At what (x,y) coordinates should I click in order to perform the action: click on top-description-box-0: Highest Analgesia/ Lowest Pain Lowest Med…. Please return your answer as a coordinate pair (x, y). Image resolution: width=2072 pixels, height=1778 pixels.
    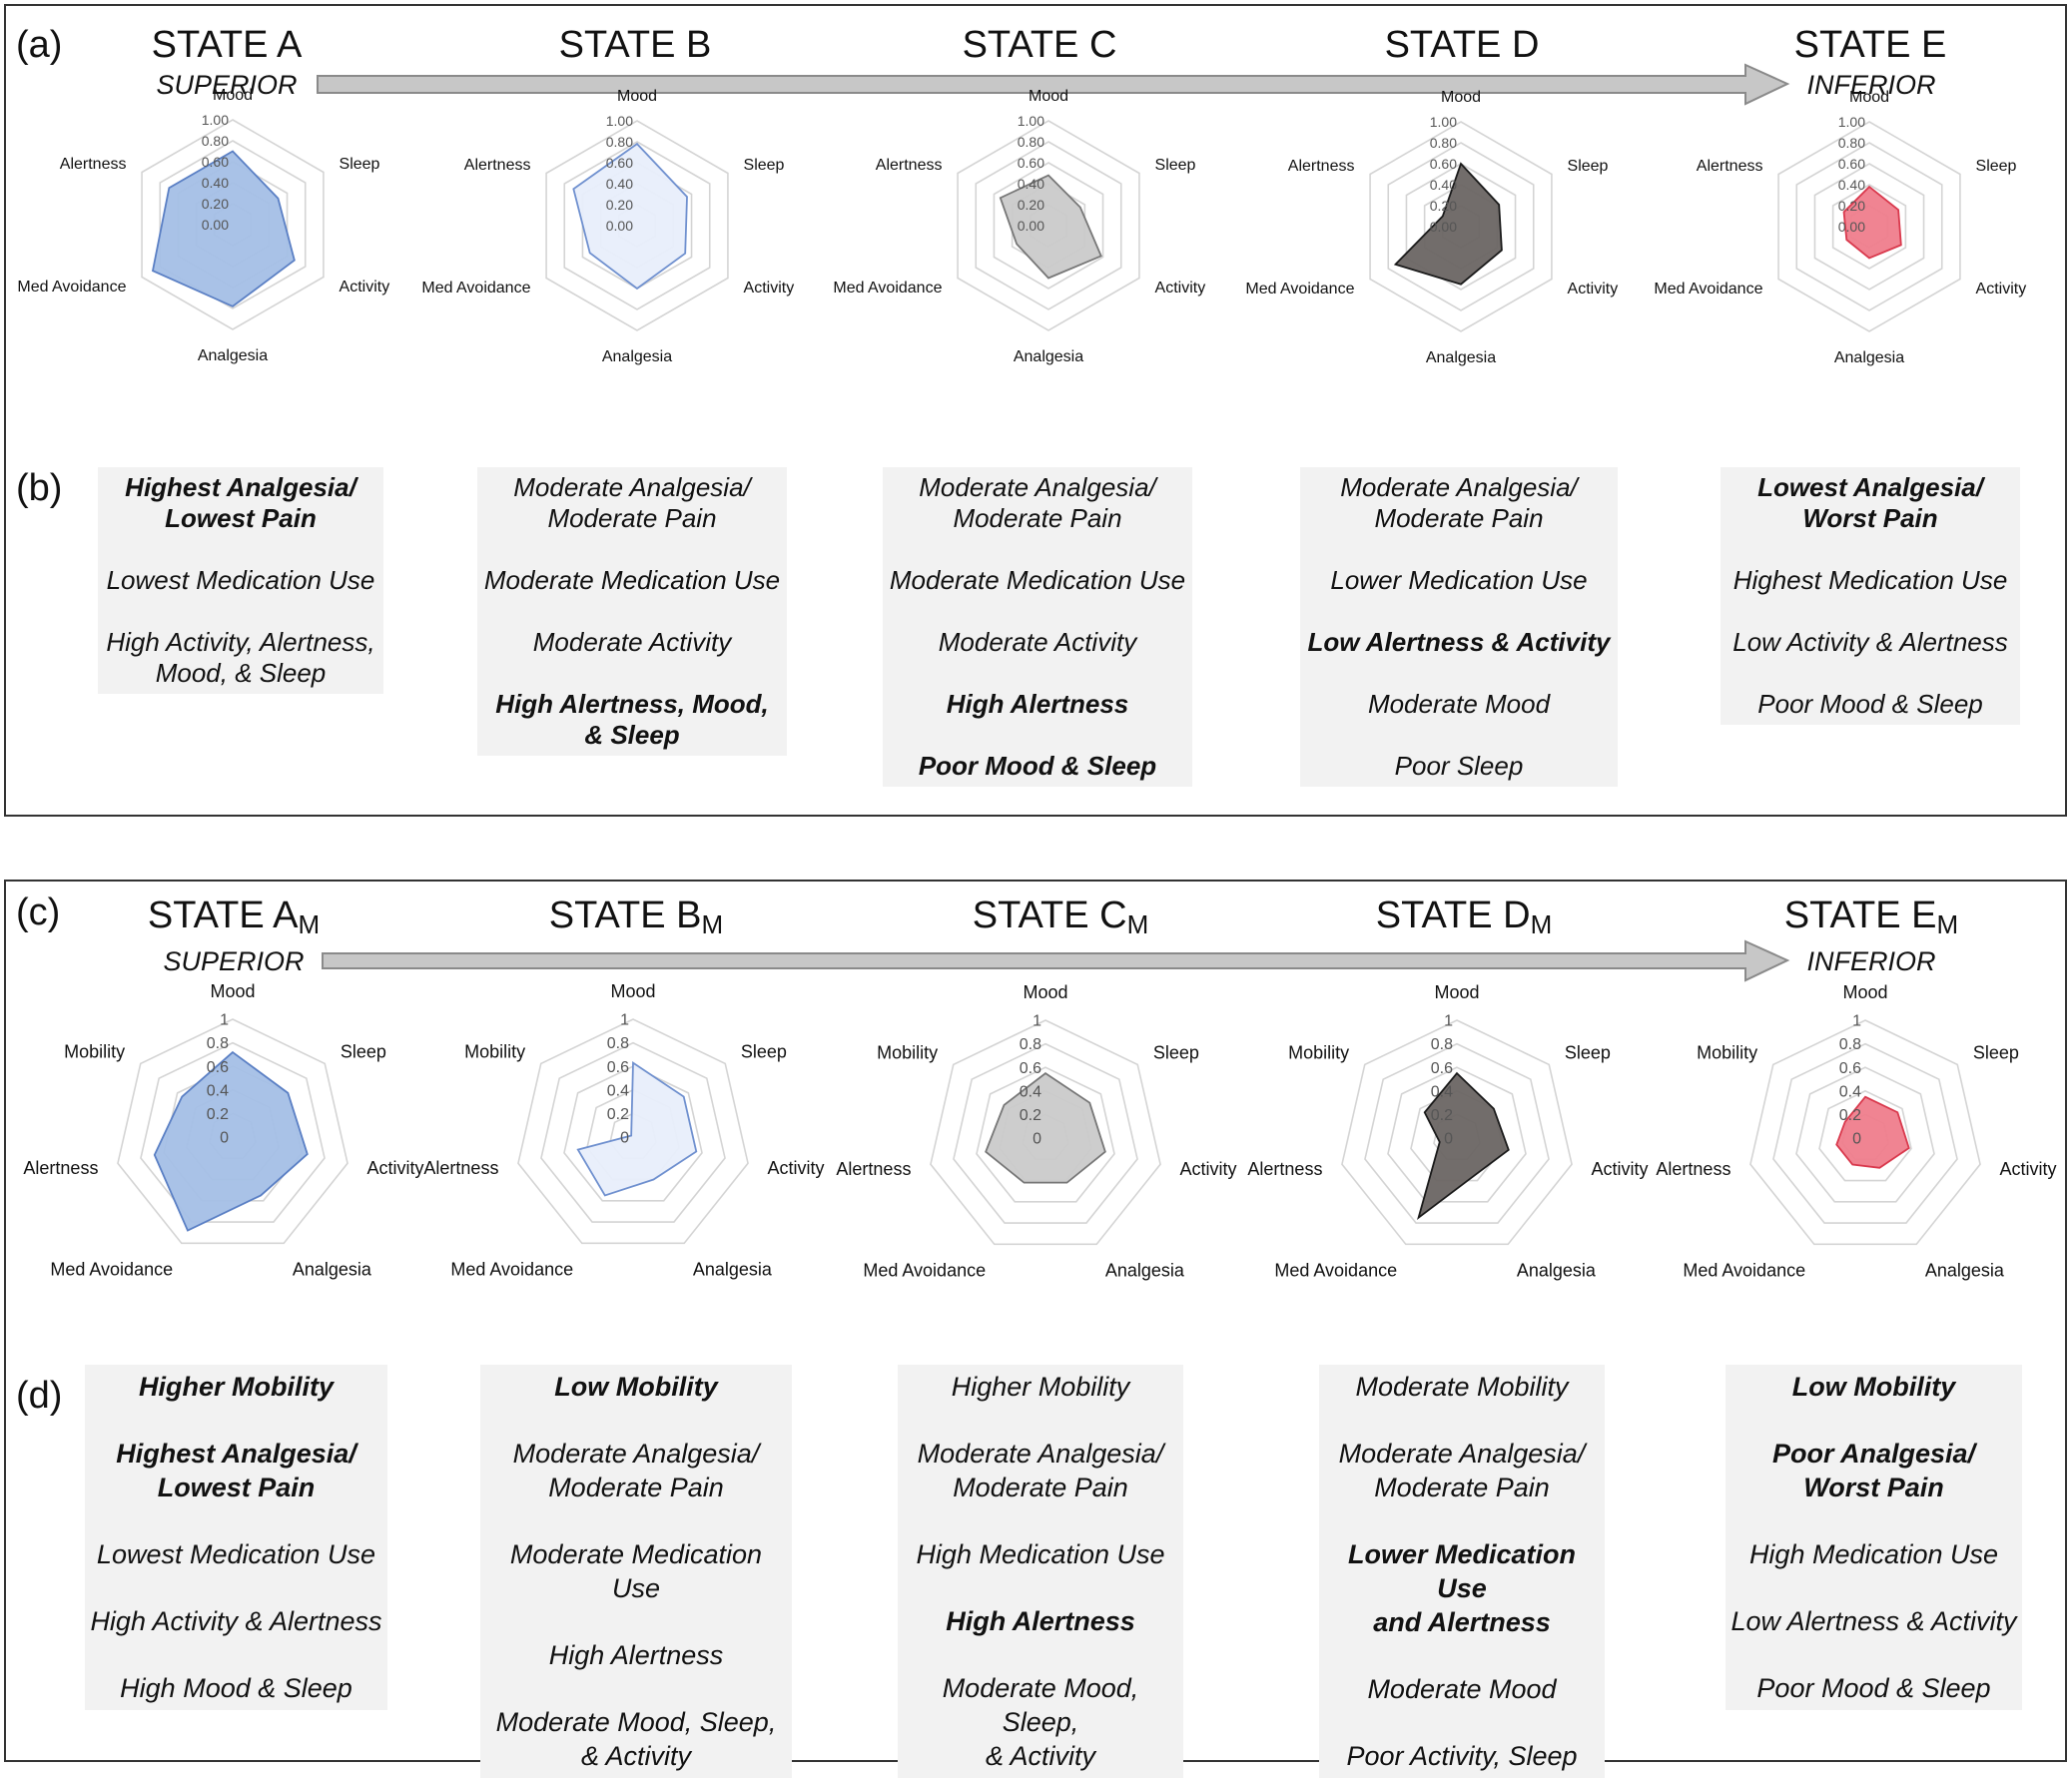
    Looking at the image, I should click on (240, 580).